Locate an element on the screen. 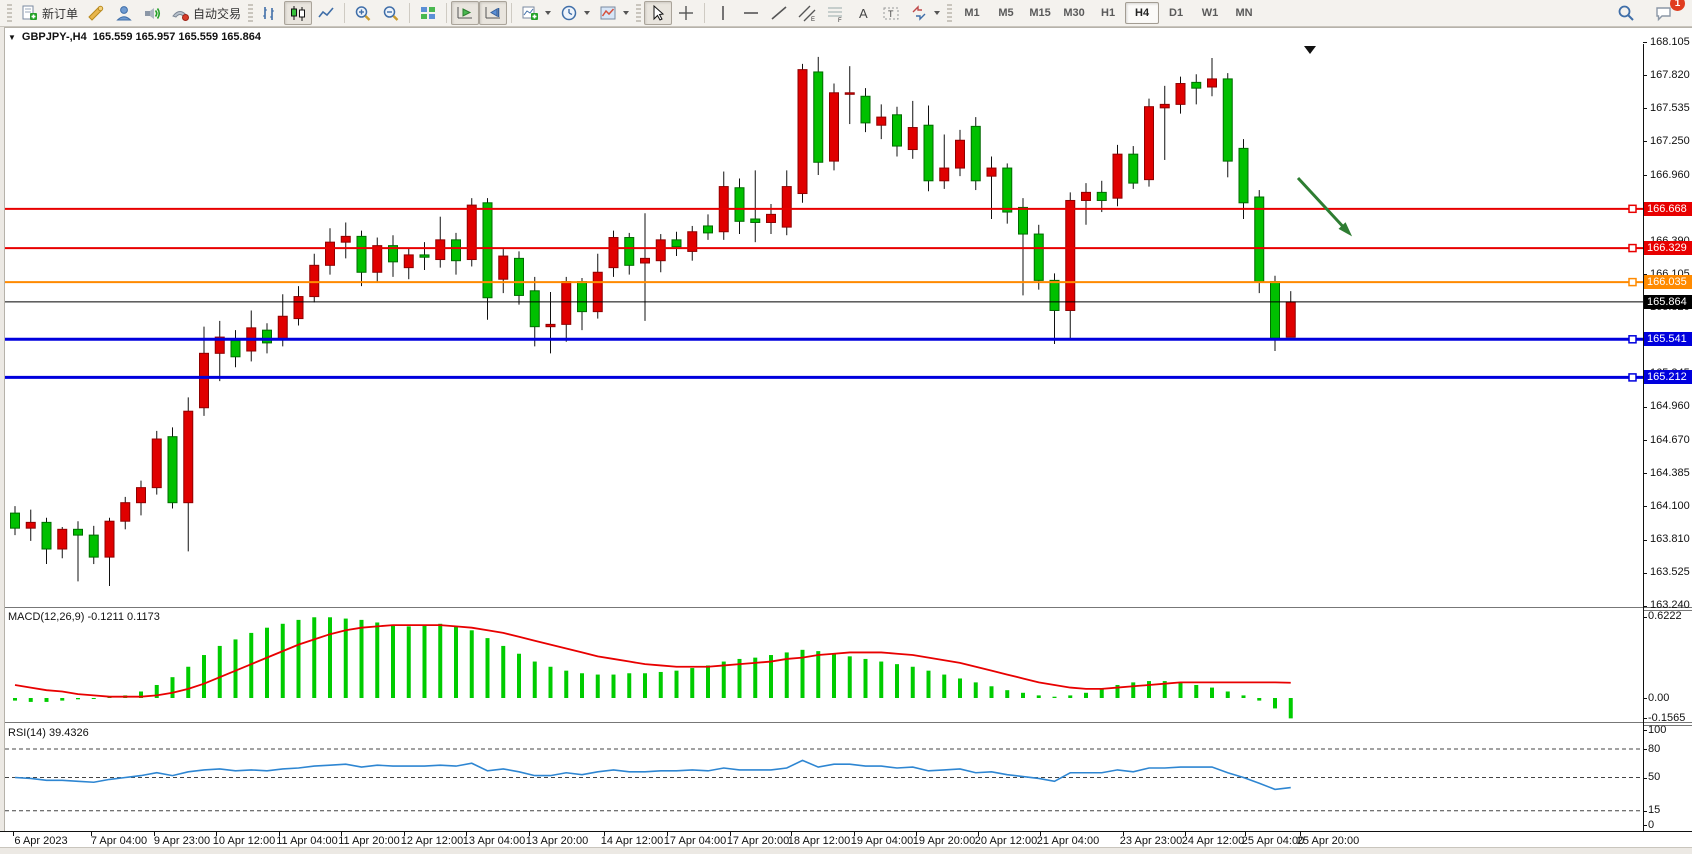  period-button-m15: M15 is located at coordinates (1040, 13).